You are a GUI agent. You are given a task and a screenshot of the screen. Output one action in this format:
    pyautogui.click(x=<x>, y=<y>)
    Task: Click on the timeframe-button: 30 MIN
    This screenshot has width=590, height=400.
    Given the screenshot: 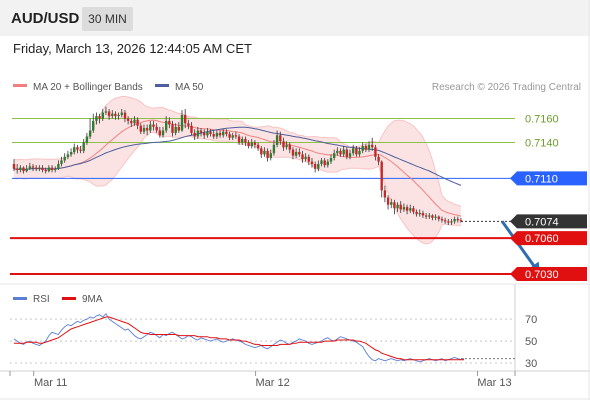 What is the action you would take?
    pyautogui.click(x=107, y=19)
    